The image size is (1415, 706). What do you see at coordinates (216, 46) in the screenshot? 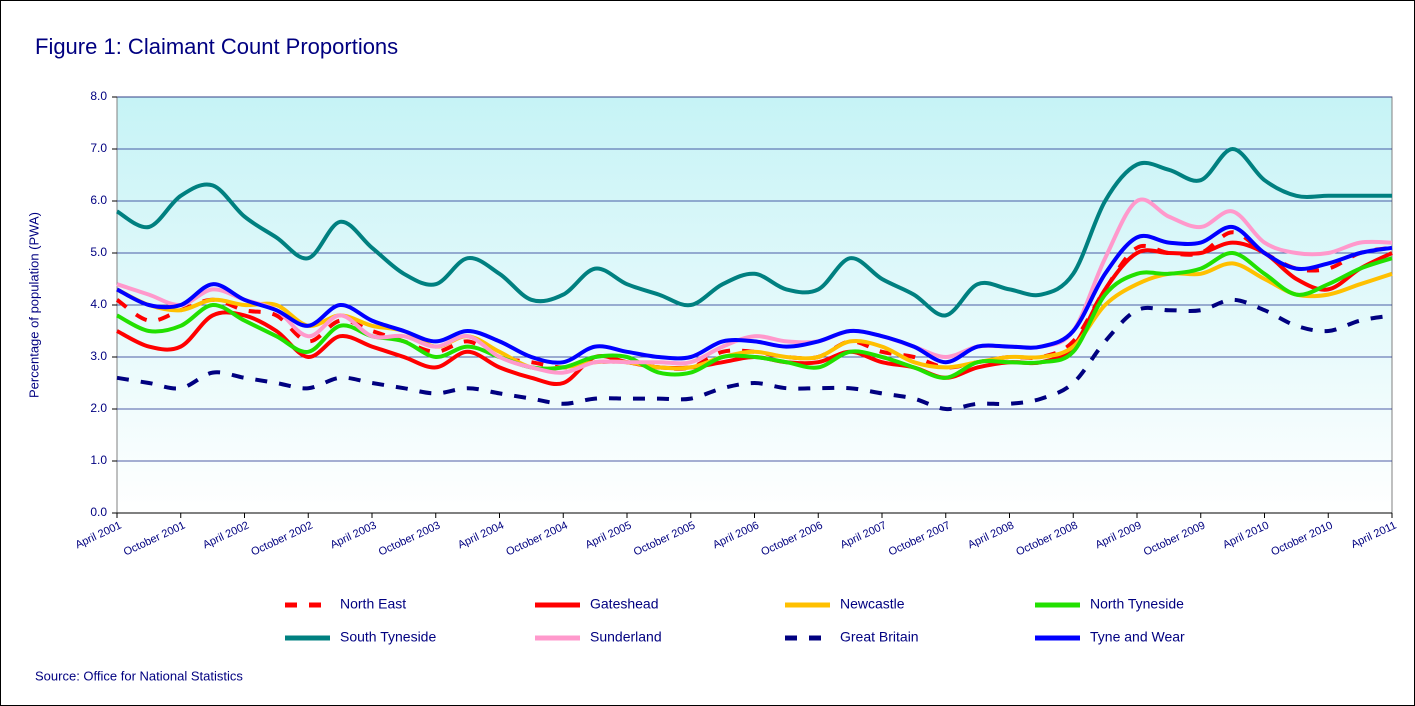
I see `chart-title: Figure 1: Claimant Count Proportions` at bounding box center [216, 46].